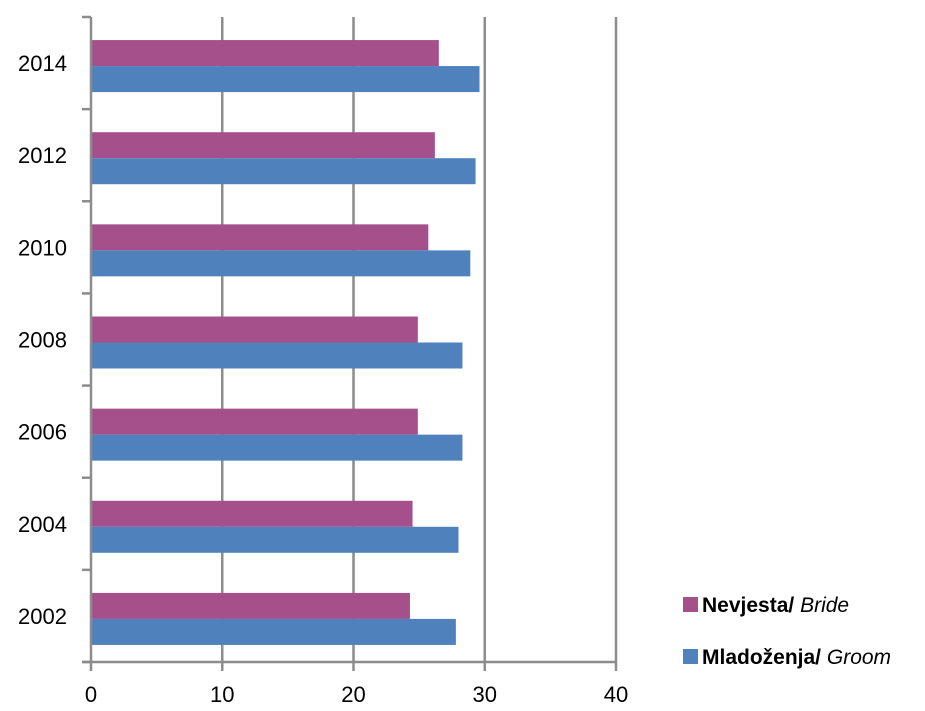 This screenshot has height=711, width=925. Describe the element at coordinates (281, 263) in the screenshot. I see `bar-2010-groom` at that location.